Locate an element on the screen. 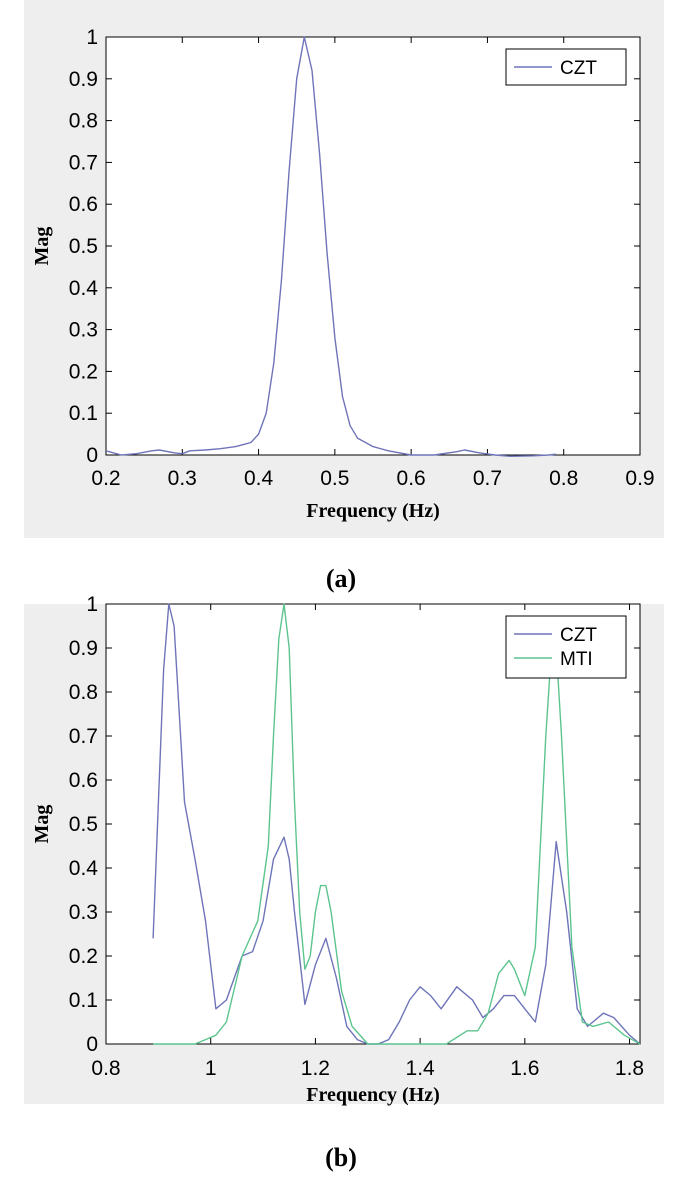  x-tick-label: 1.4 is located at coordinates (421, 1068).